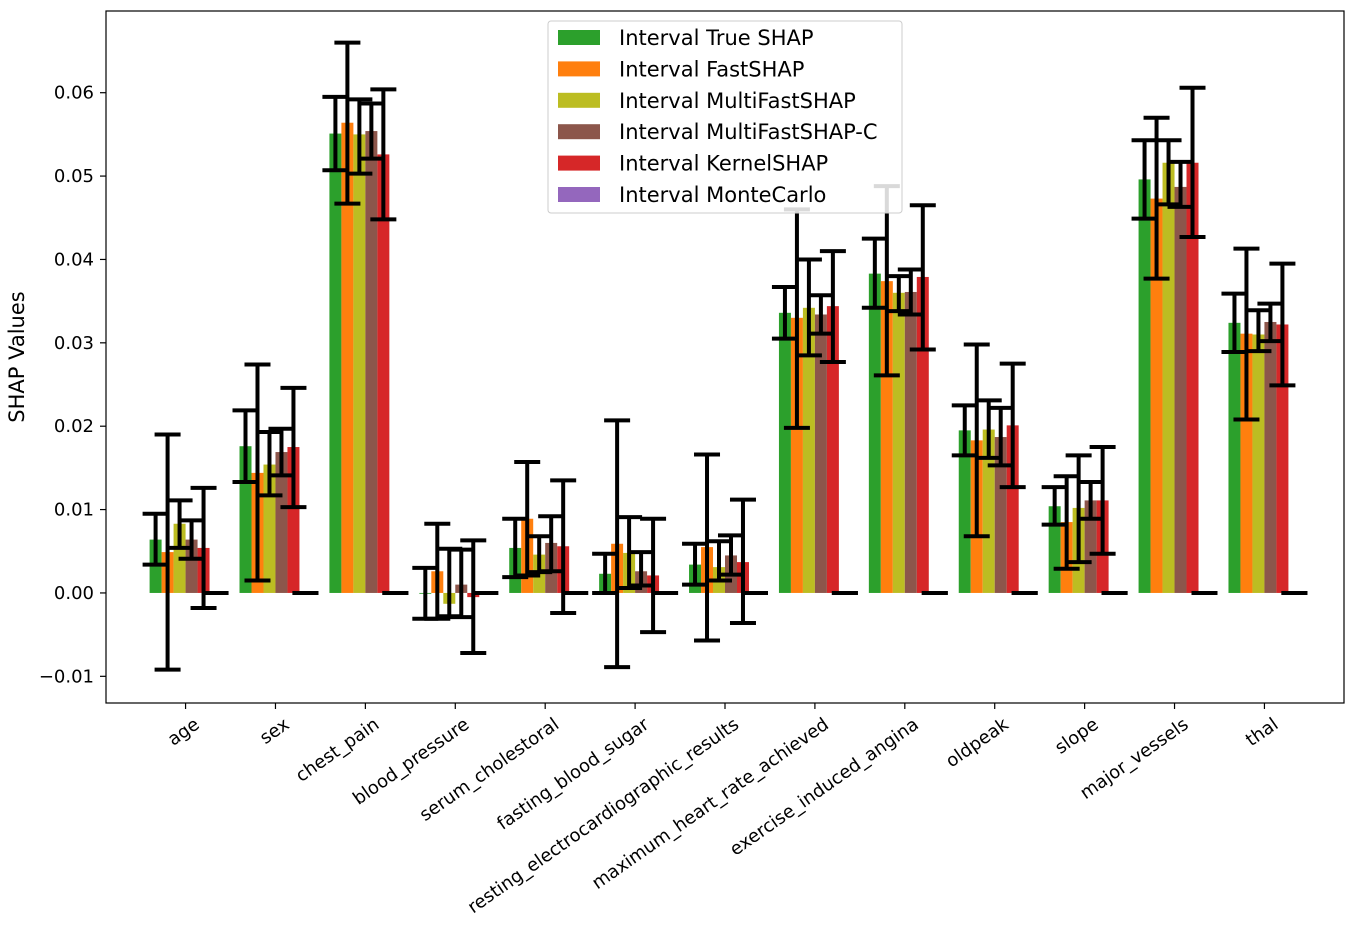 The height and width of the screenshot is (942, 1354). Describe the element at coordinates (711, 69) in the screenshot. I see `legend-label: Interval FastSHAP` at that location.